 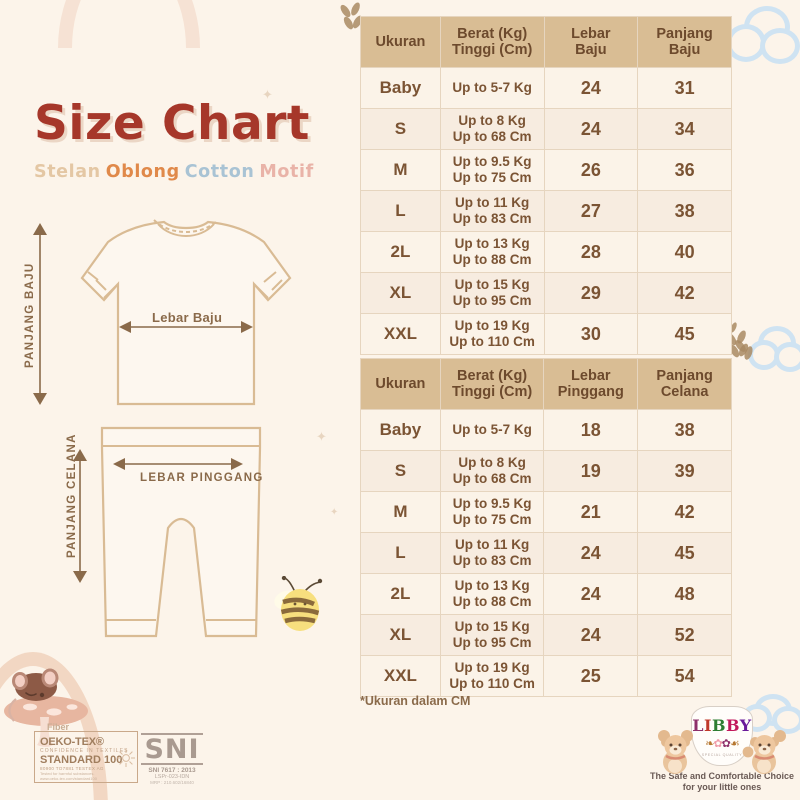 What do you see at coordinates (492, 178) in the screenshot?
I see `cell-height: Up to 75 Cm` at bounding box center [492, 178].